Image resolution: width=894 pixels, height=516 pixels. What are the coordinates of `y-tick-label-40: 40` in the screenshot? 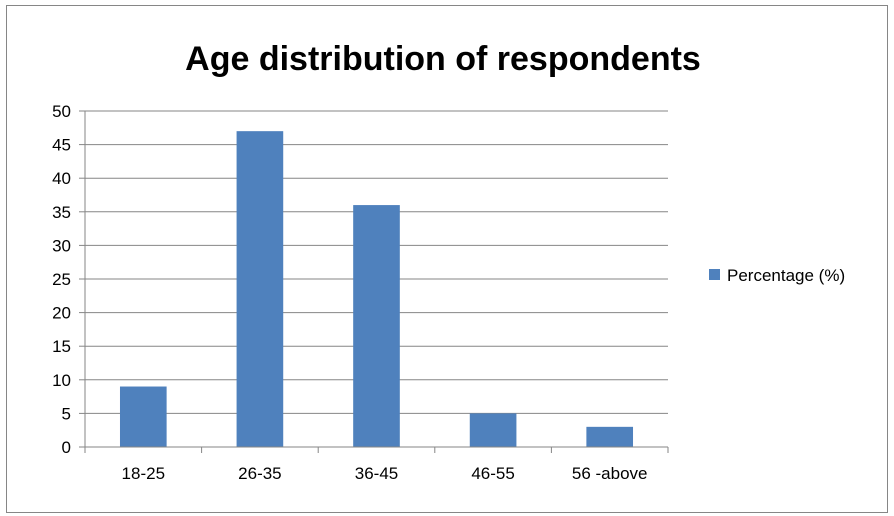 It's located at (61, 178).